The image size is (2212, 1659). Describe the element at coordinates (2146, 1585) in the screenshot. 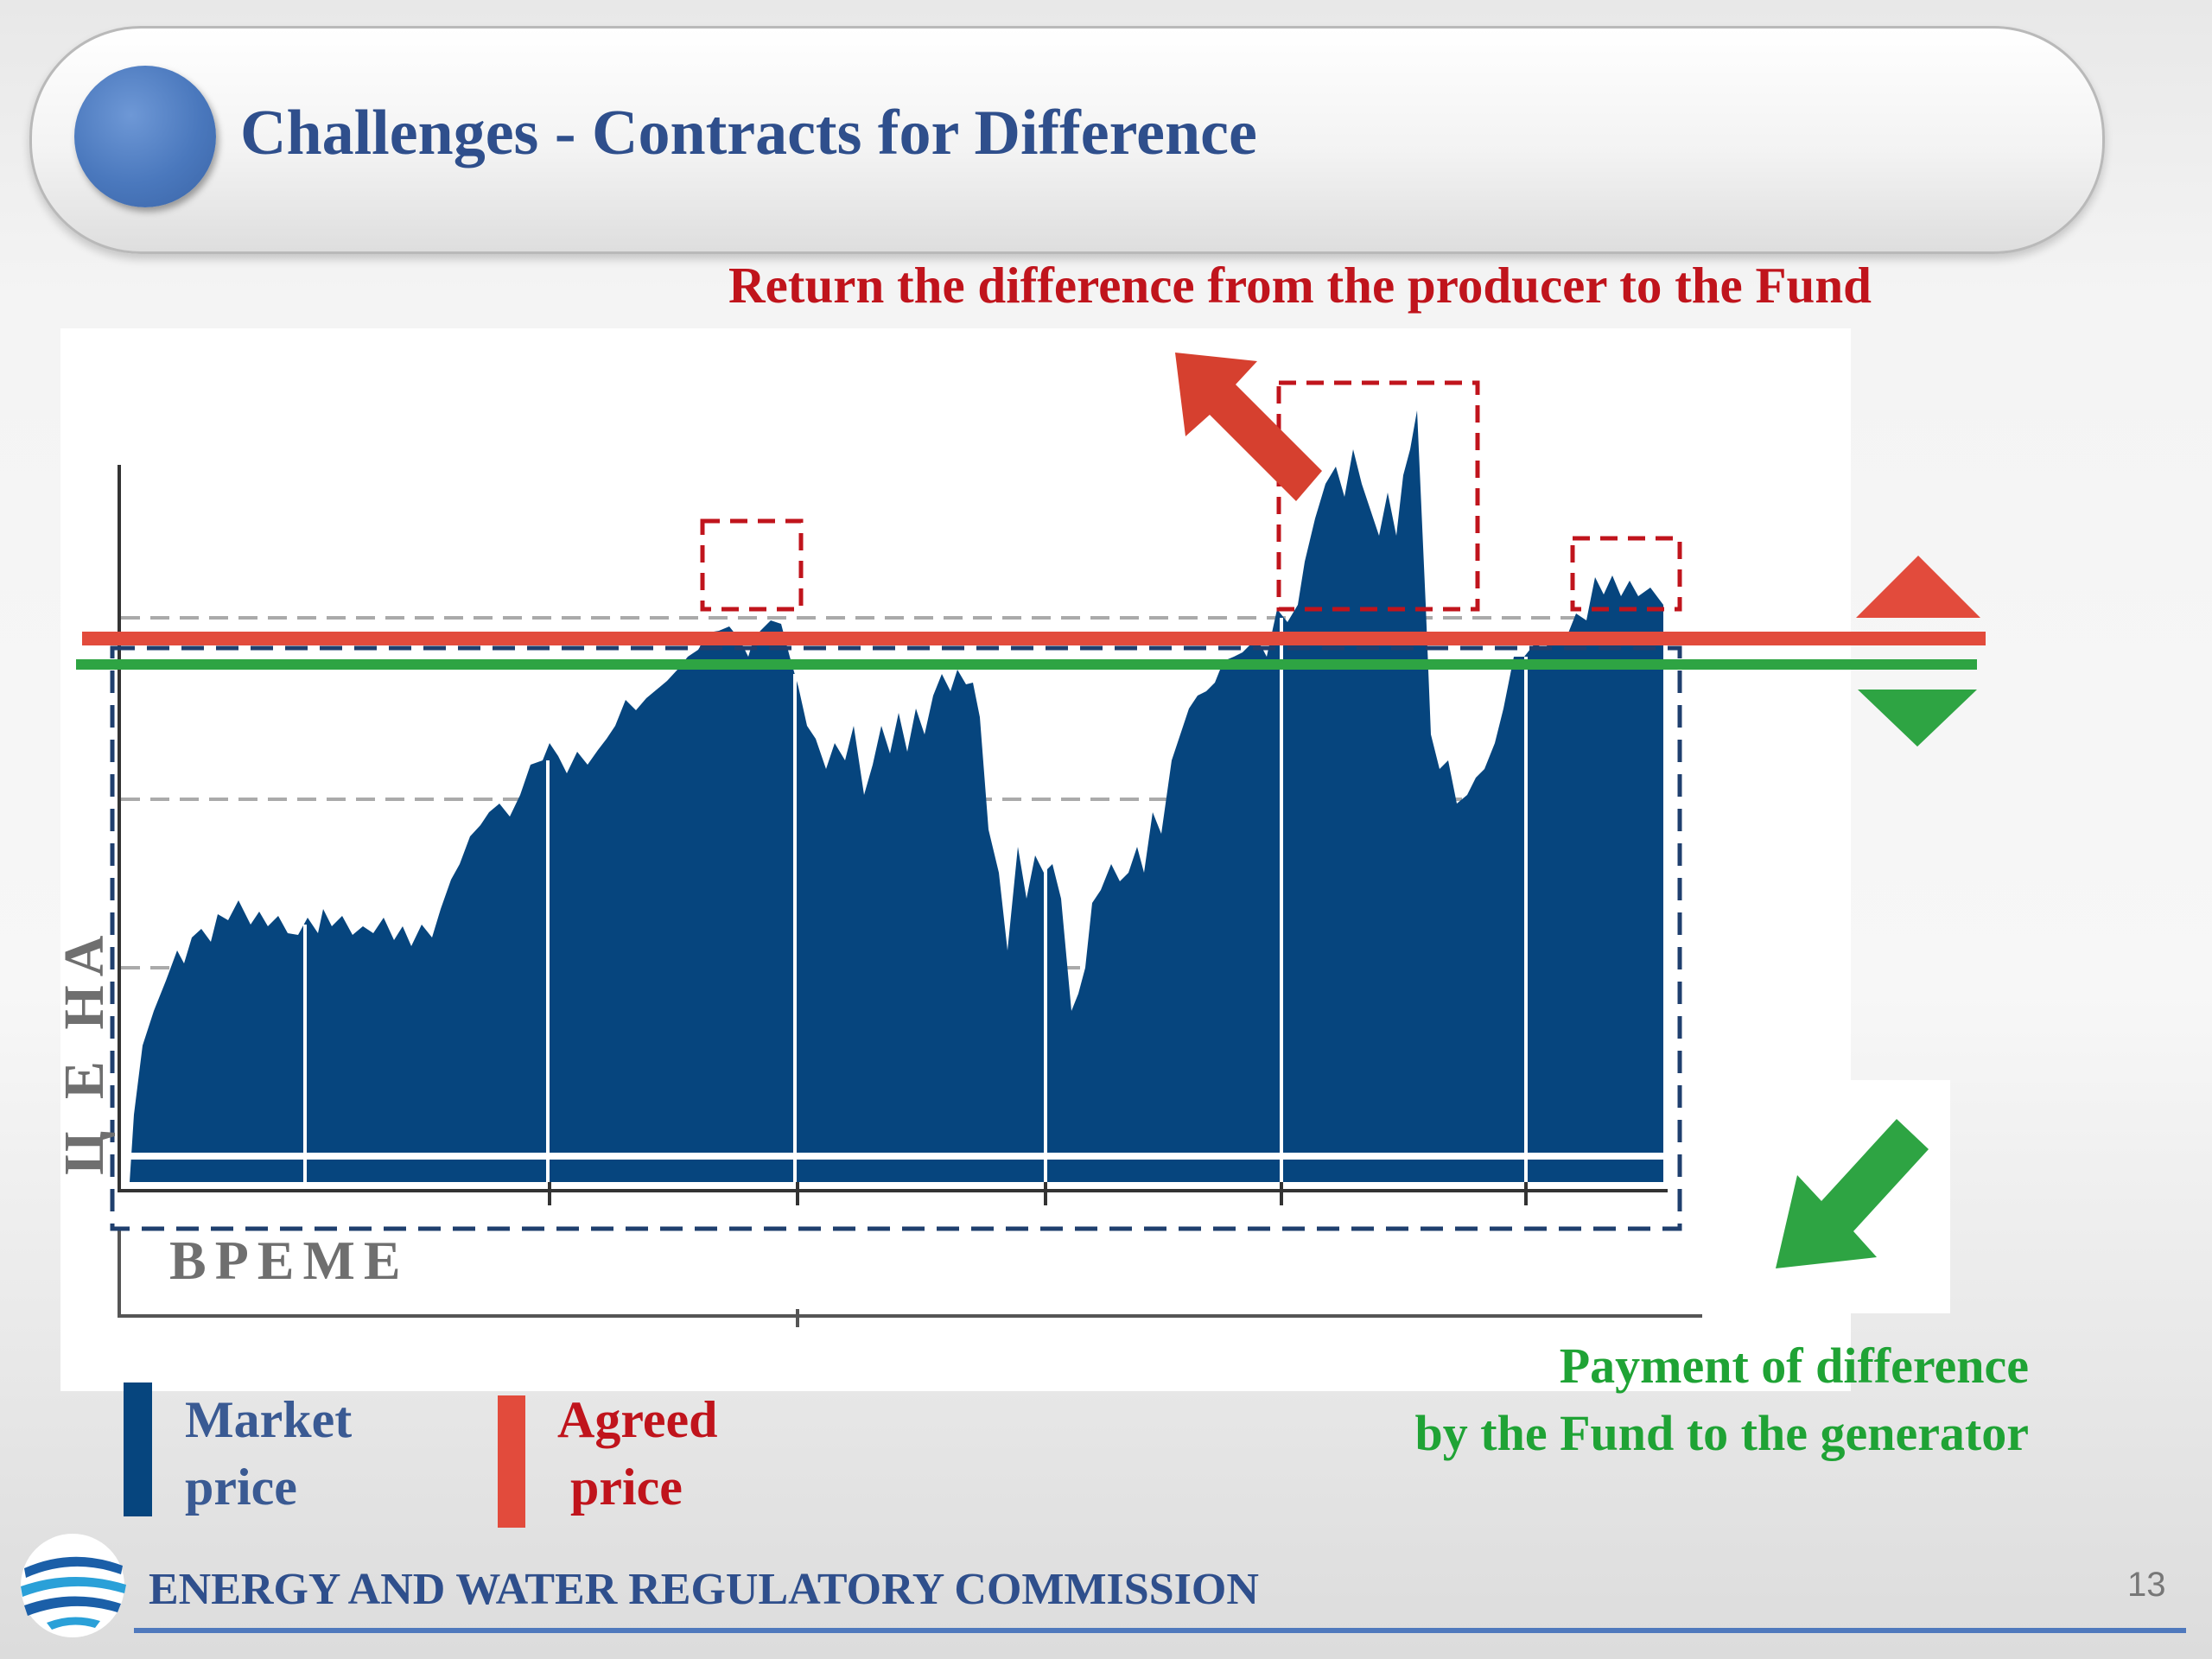

I see `page-number: 13` at that location.